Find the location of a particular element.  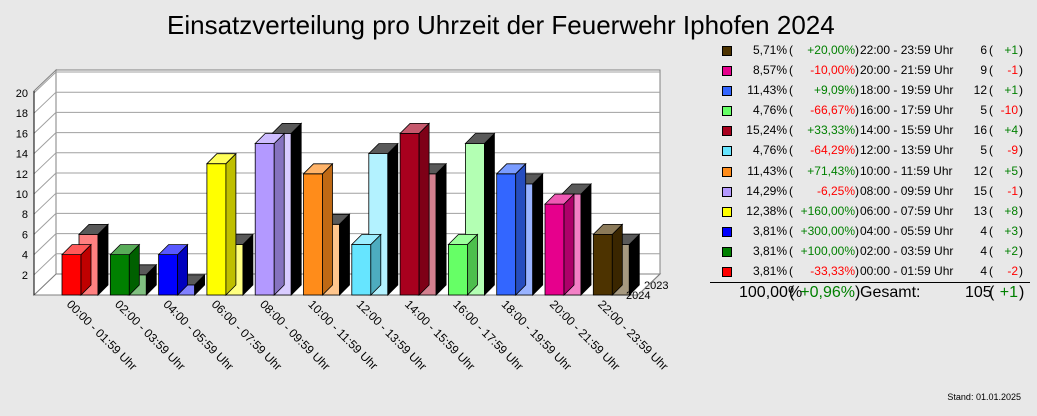

depth-label-front: 2024 is located at coordinates (638, 296).